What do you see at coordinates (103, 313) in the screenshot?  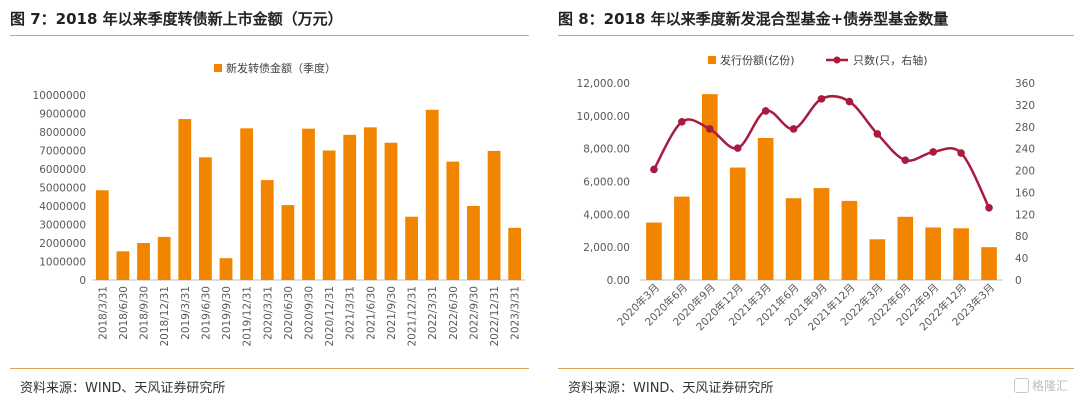 I see `x-tick-label: 2018/3/31` at bounding box center [103, 313].